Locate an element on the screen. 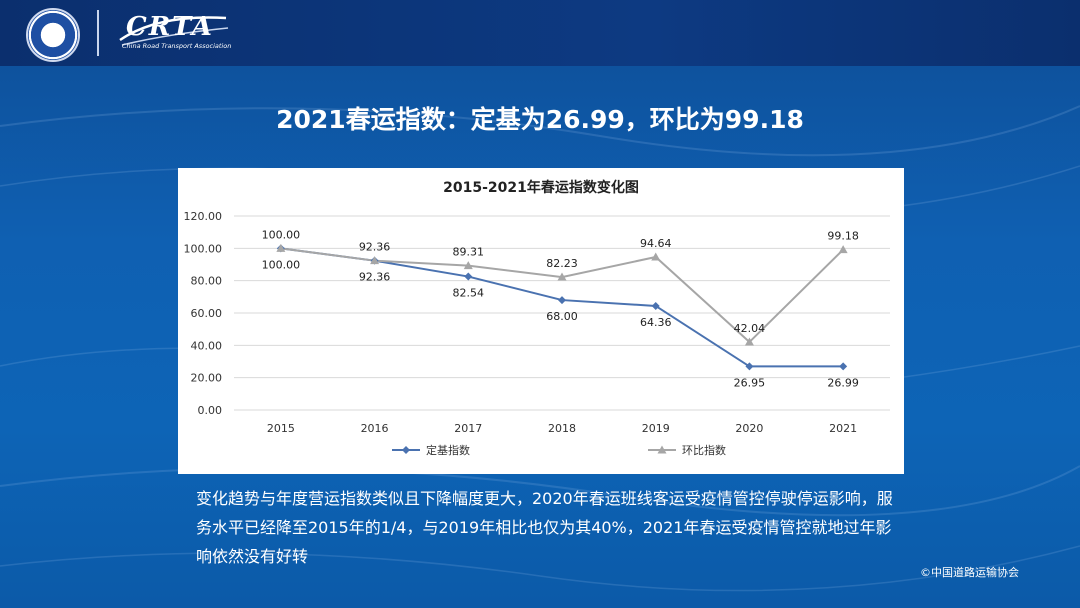 The width and height of the screenshot is (1080, 608). x-tick-label: 2020 is located at coordinates (749, 428).